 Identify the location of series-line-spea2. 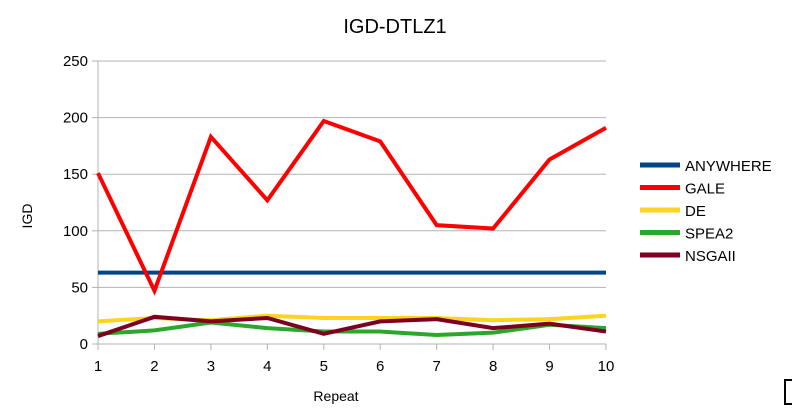
(352, 328).